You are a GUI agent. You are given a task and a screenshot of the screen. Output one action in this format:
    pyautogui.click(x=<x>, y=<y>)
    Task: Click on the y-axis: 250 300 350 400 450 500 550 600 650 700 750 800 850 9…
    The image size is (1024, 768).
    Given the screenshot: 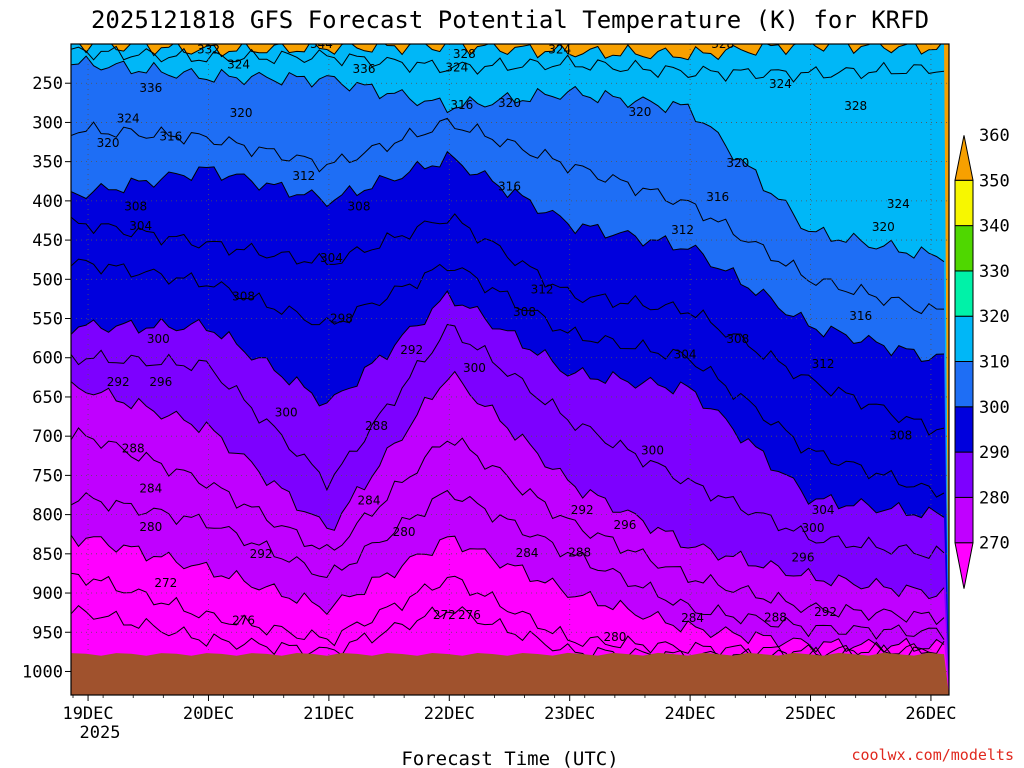 What is the action you would take?
    pyautogui.click(x=46, y=378)
    